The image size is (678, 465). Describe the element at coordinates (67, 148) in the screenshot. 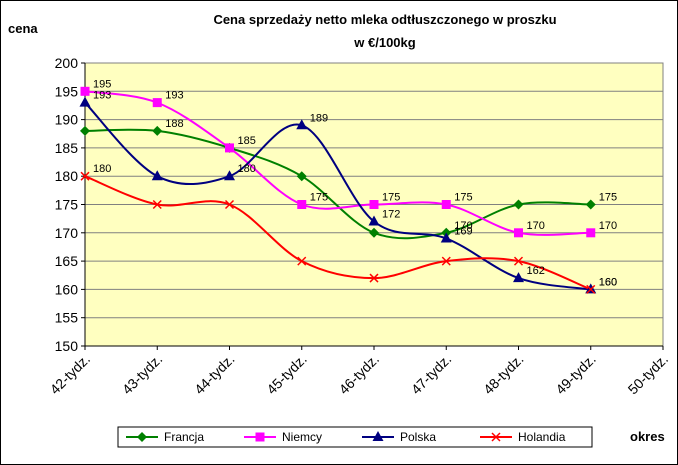

I see `y-tick-label: 185` at that location.